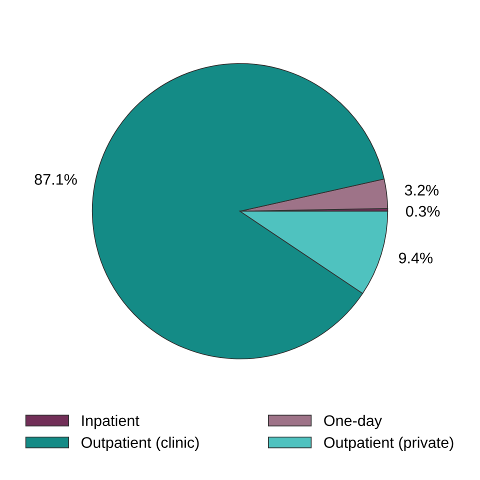  What do you see at coordinates (415, 258) in the screenshot?
I see `data-label: 9.4%` at bounding box center [415, 258].